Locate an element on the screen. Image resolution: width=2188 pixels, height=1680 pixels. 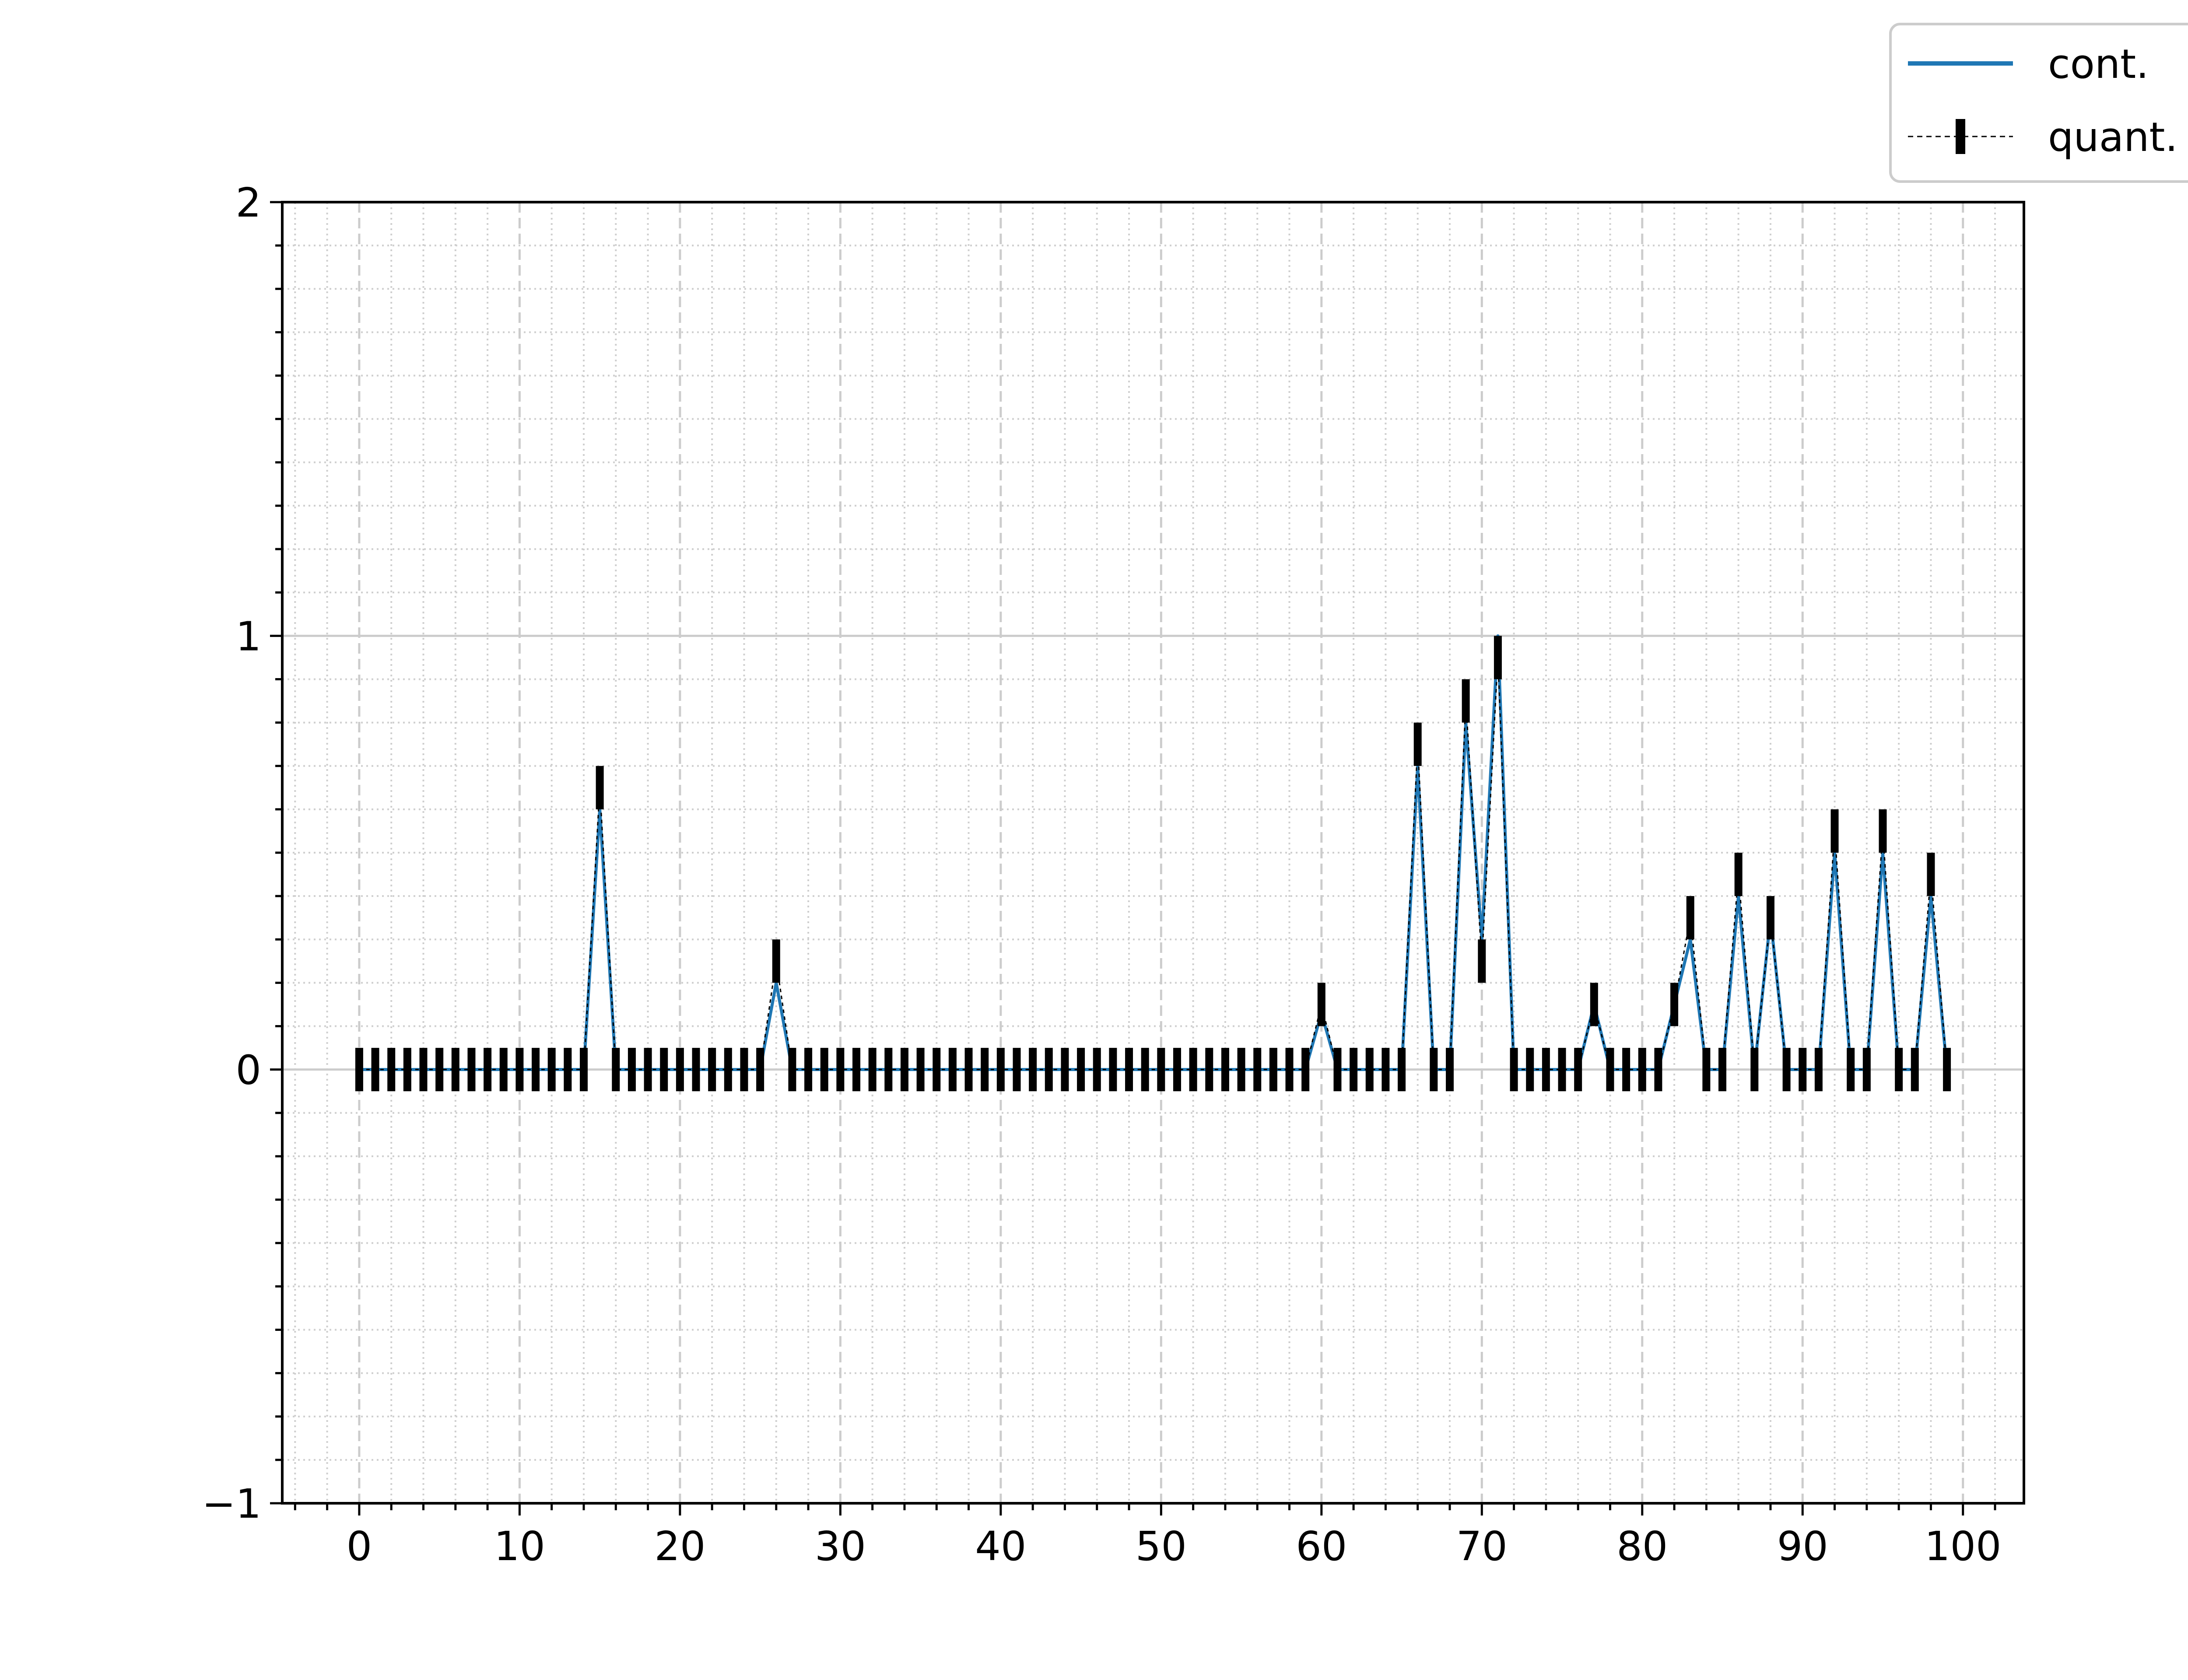
x-tick-label: 70 is located at coordinates (1482, 1546).